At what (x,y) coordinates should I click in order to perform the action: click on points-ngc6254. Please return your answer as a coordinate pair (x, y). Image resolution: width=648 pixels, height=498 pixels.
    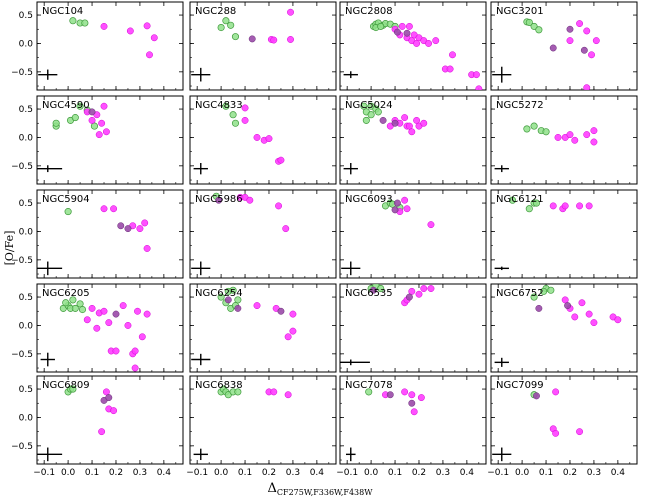
    Looking at the image, I should click on (244, 326).